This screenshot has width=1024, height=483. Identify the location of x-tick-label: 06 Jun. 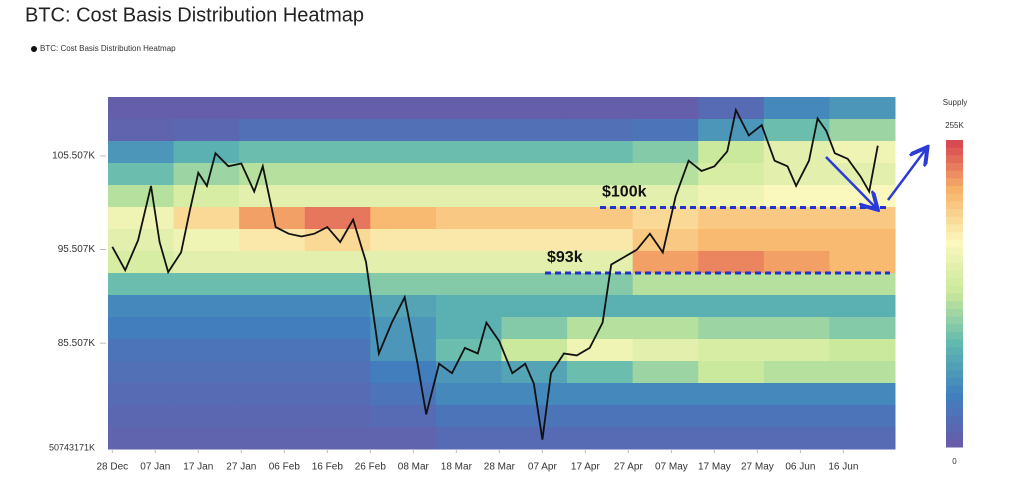
(800, 467).